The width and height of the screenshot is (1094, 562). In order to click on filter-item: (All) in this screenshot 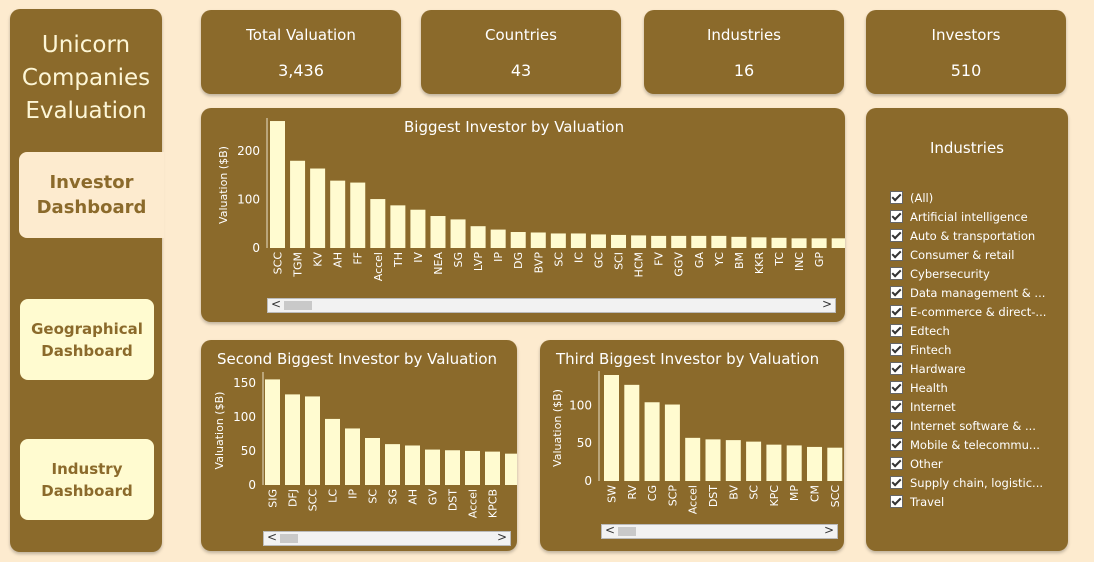, I will do `click(968, 197)`.